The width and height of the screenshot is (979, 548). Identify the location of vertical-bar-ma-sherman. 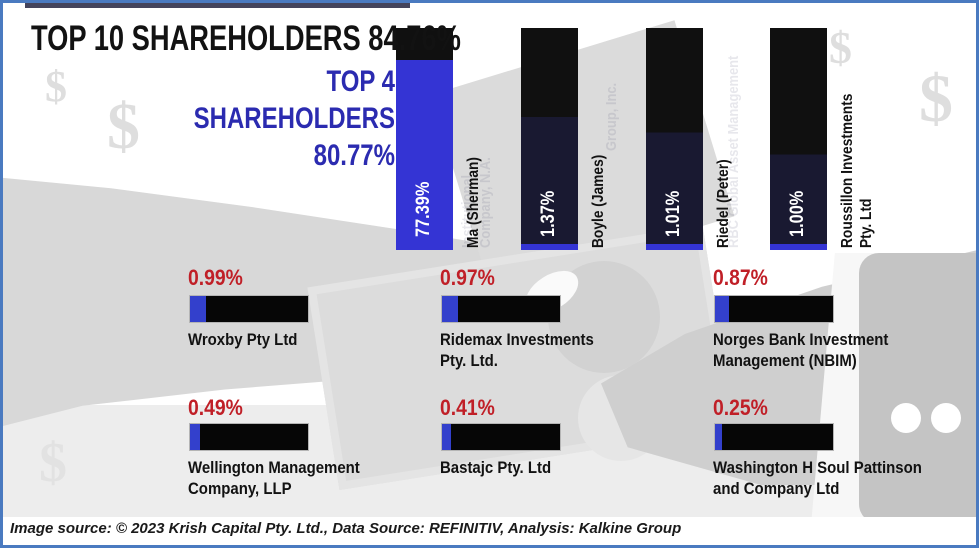
(424, 139).